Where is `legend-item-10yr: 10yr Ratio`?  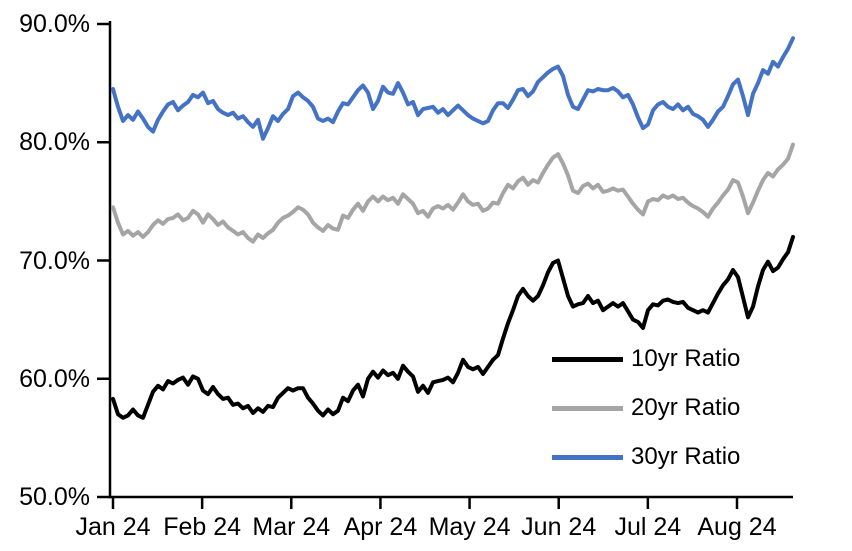
legend-item-10yr: 10yr Ratio is located at coordinates (646, 358).